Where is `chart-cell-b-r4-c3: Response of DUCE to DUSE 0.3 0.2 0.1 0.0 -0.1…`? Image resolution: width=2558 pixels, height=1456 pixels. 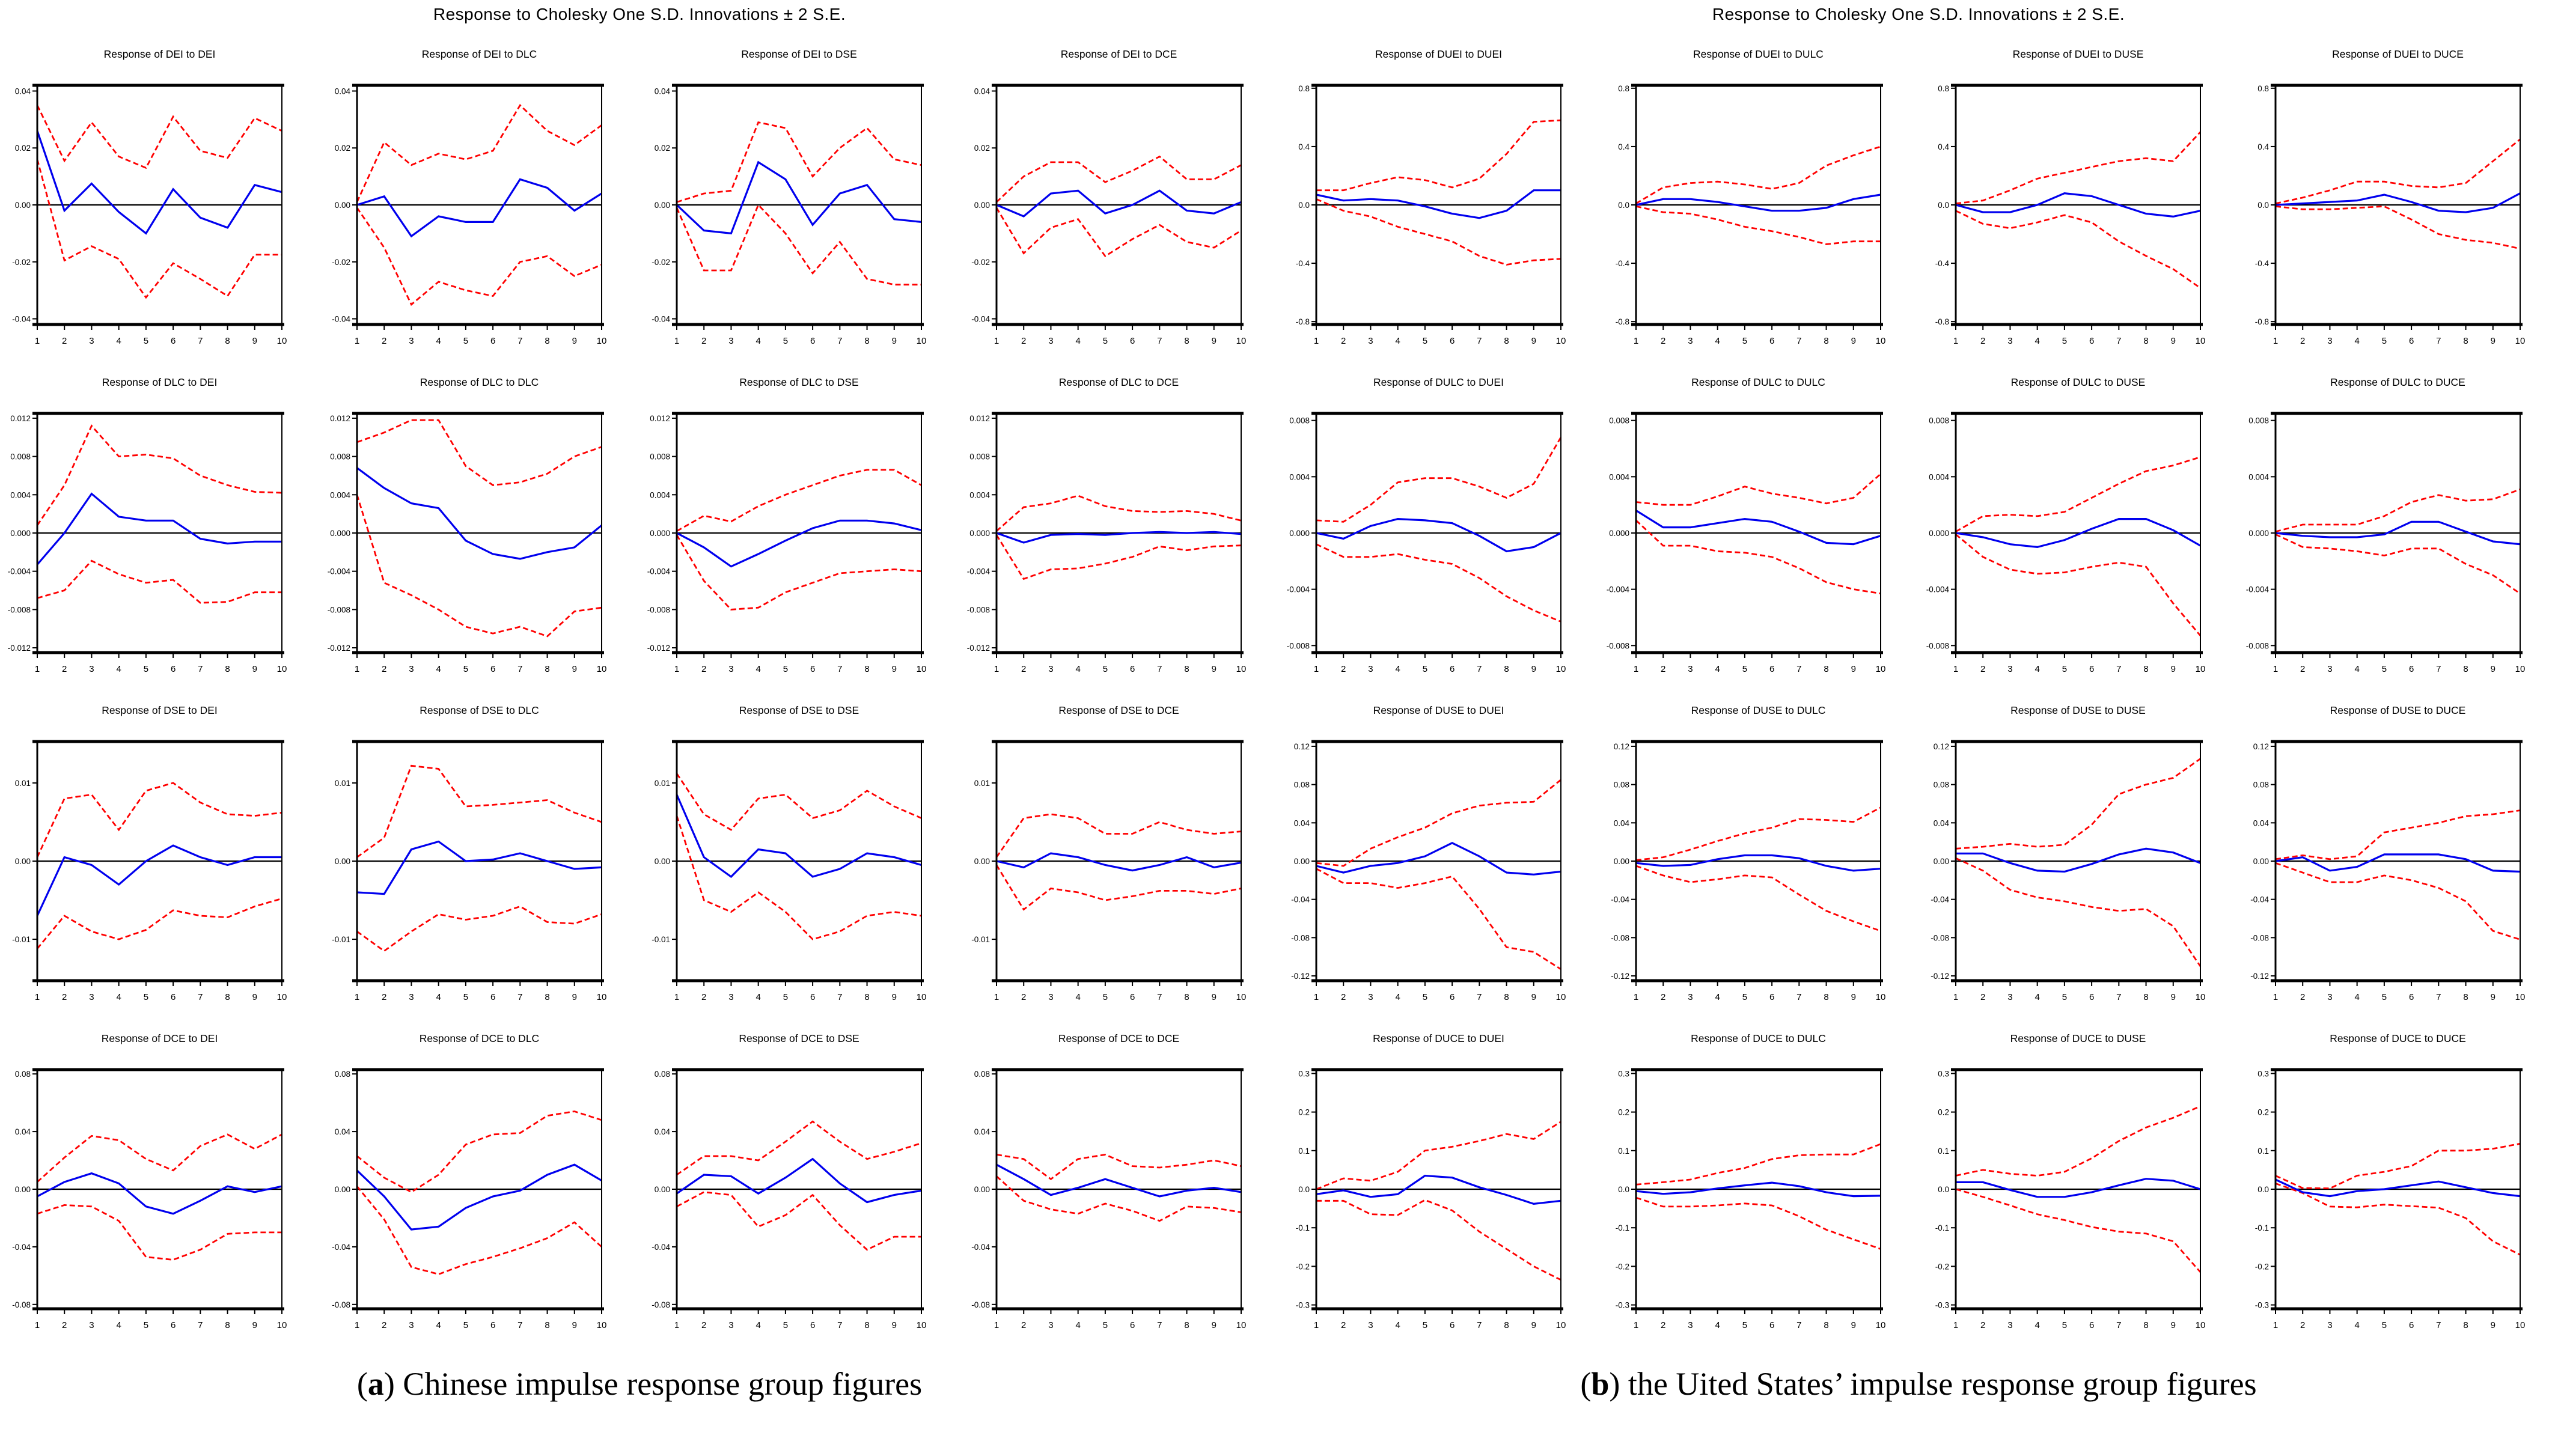 chart-cell-b-r4-c3: Response of DUCE to DUSE 0.3 0.2 0.1 0.0 -0.1… is located at coordinates (2078, 1192).